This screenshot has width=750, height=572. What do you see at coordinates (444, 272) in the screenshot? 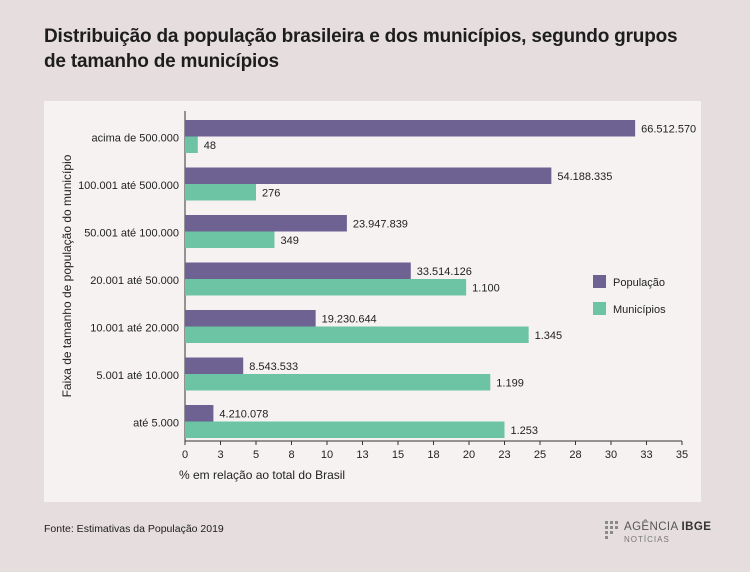
I see `bar-value-label: 33.514.126` at bounding box center [444, 272].